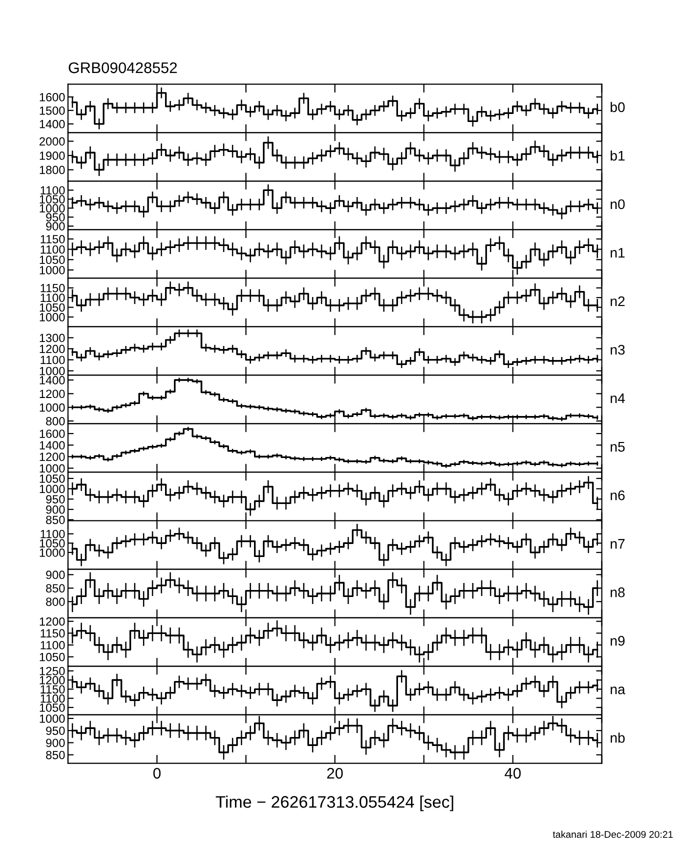 This screenshot has width=680, height=850. I want to click on x-tick-label: 40, so click(512, 773).